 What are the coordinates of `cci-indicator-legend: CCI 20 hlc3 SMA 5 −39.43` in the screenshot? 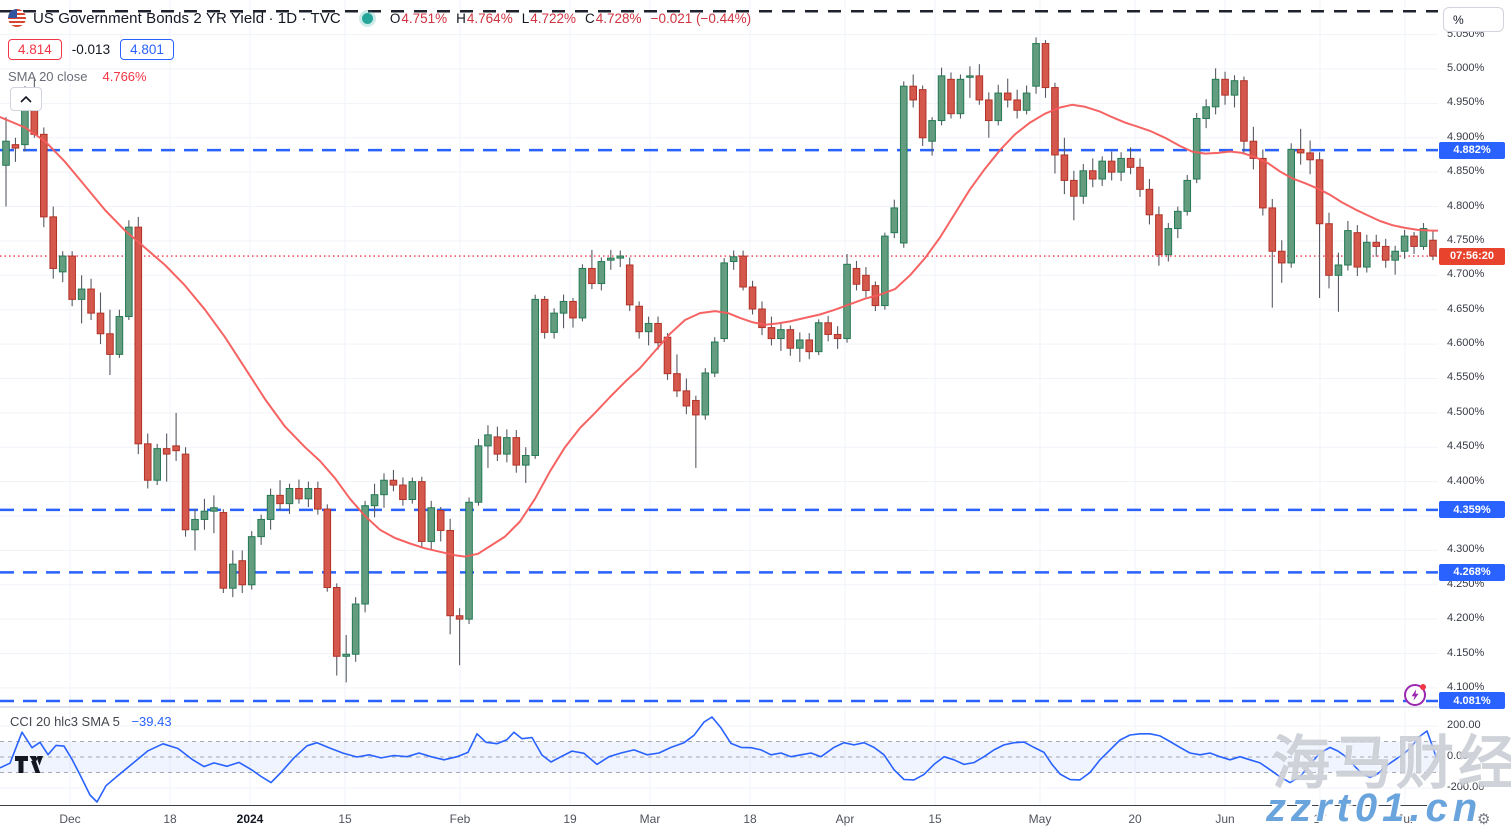 It's located at (91, 721).